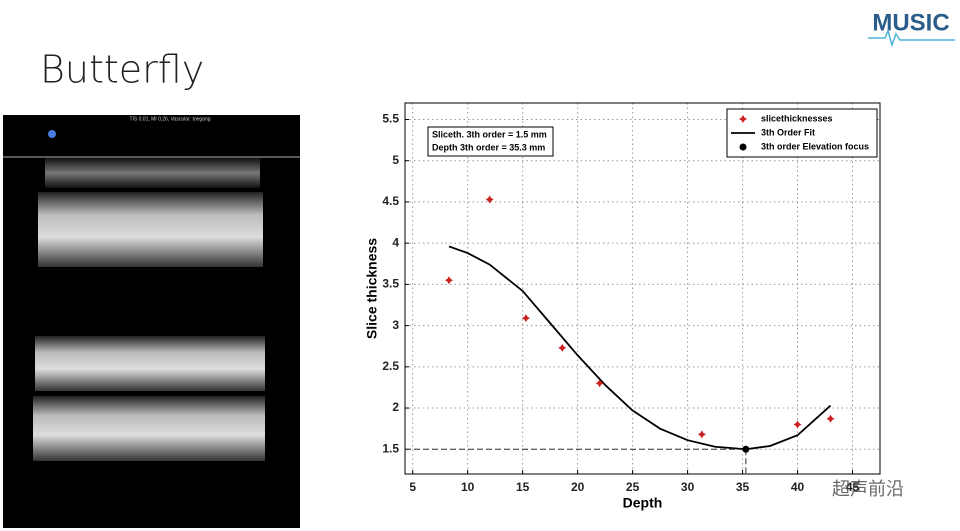 The height and width of the screenshot is (531, 960). What do you see at coordinates (798, 487) in the screenshot?
I see `x-tick-label: 40` at bounding box center [798, 487].